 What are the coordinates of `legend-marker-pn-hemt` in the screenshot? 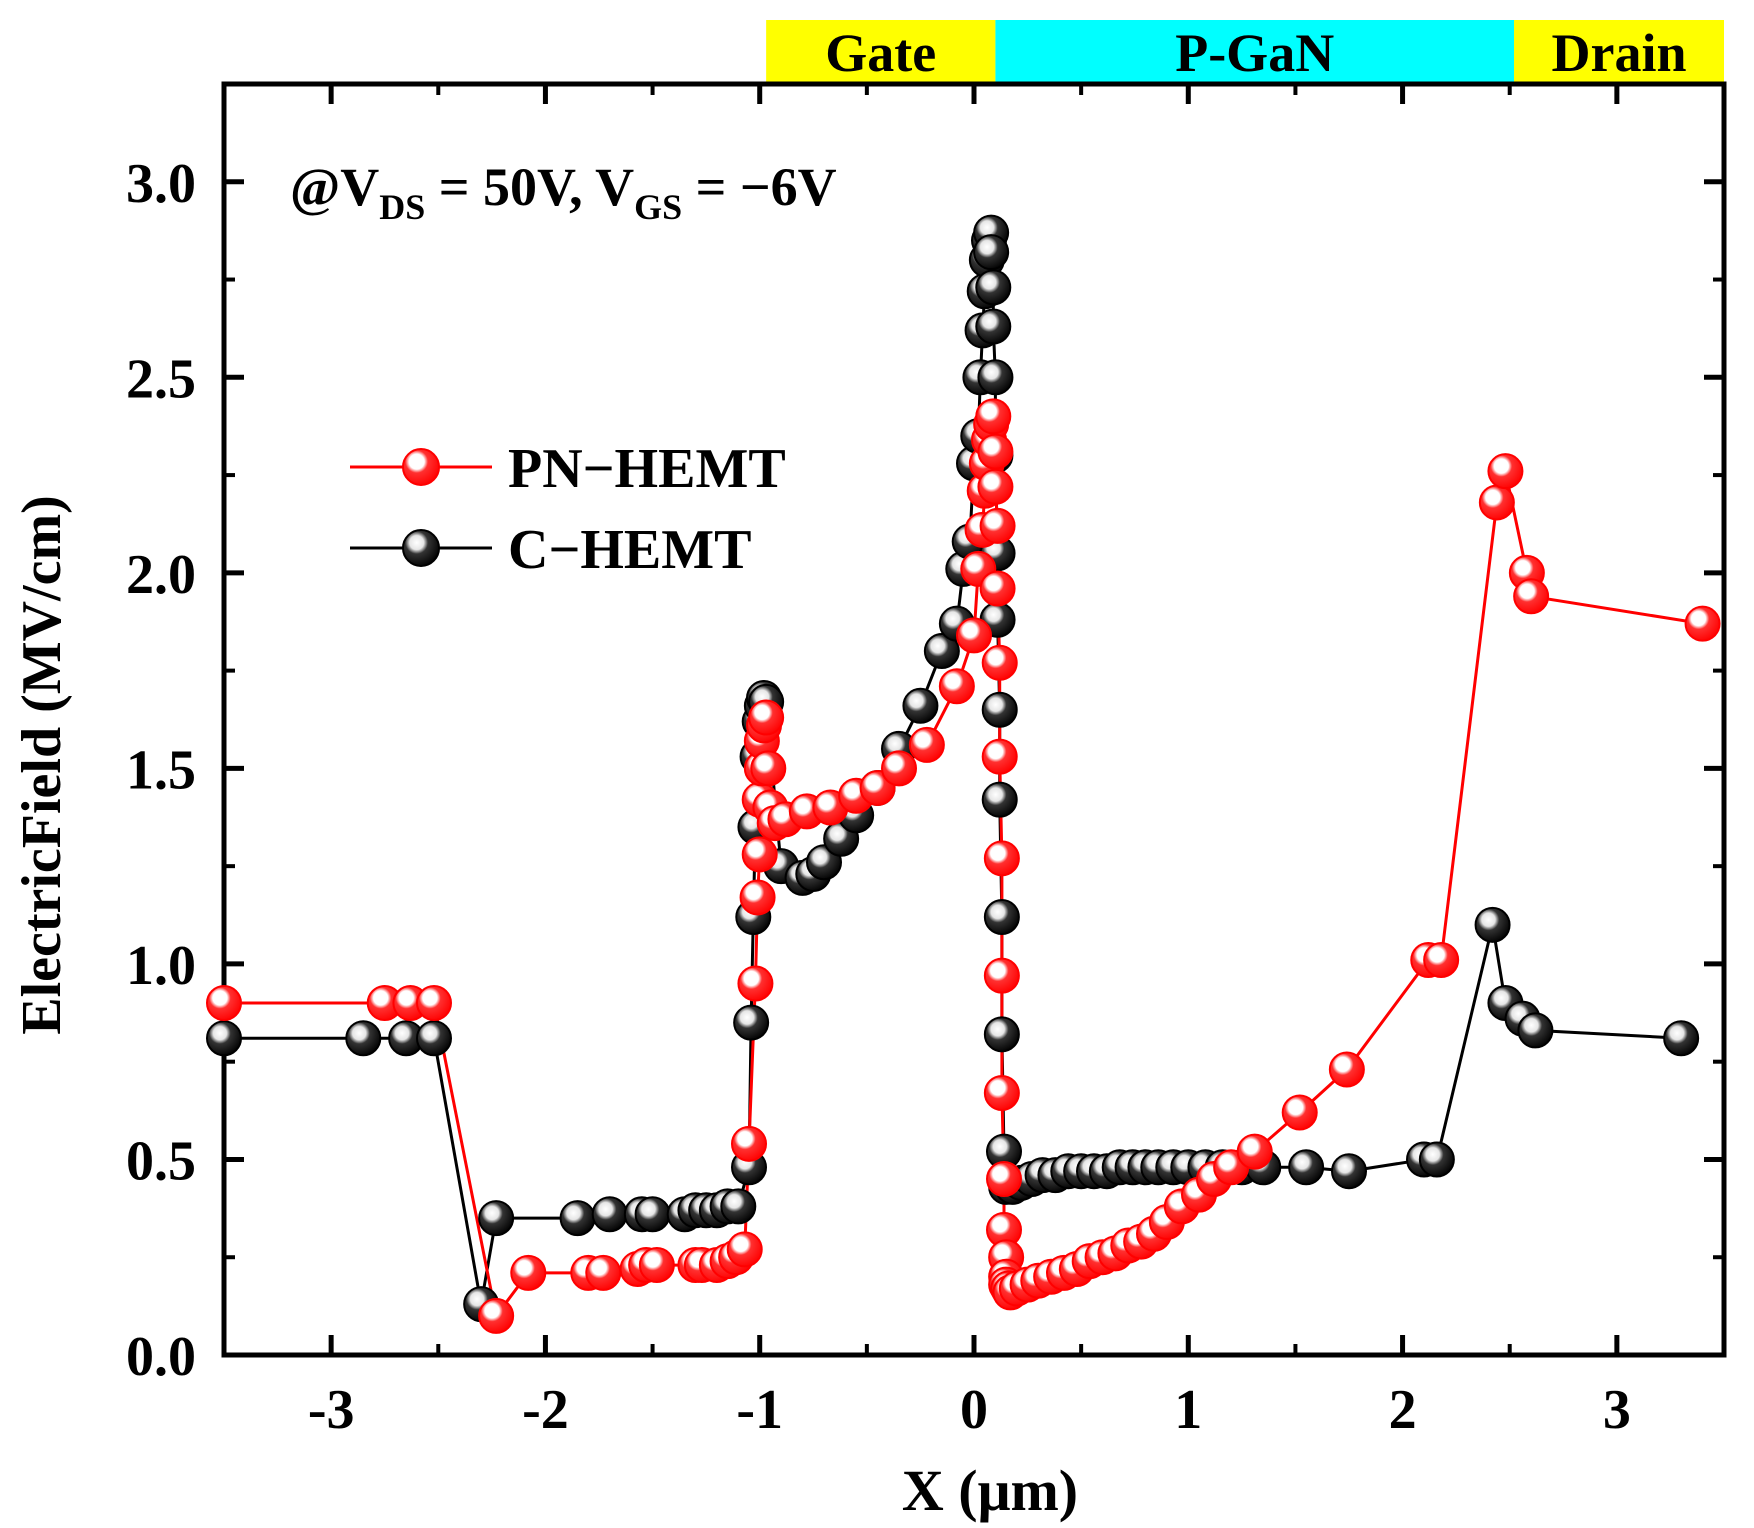 It's located at (421, 467).